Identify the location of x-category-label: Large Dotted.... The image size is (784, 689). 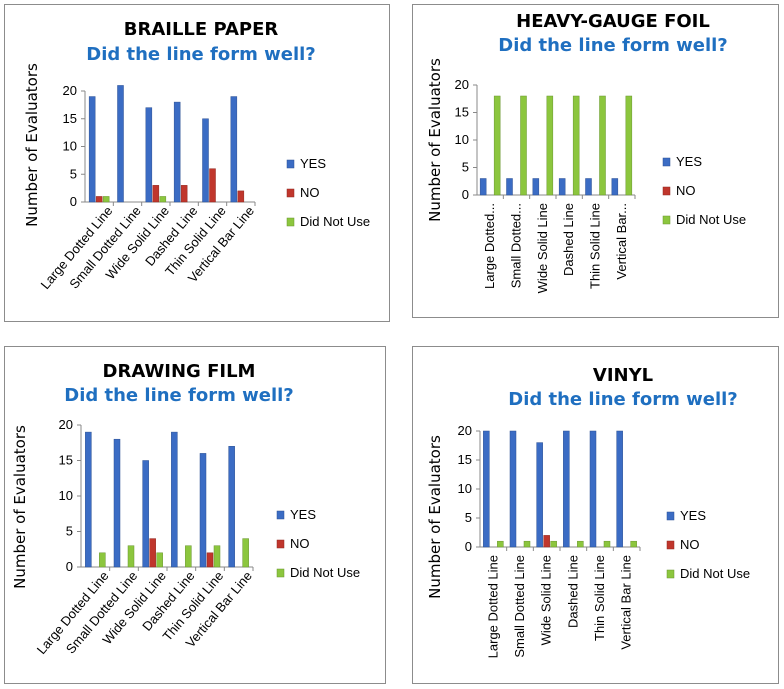
(489, 246).